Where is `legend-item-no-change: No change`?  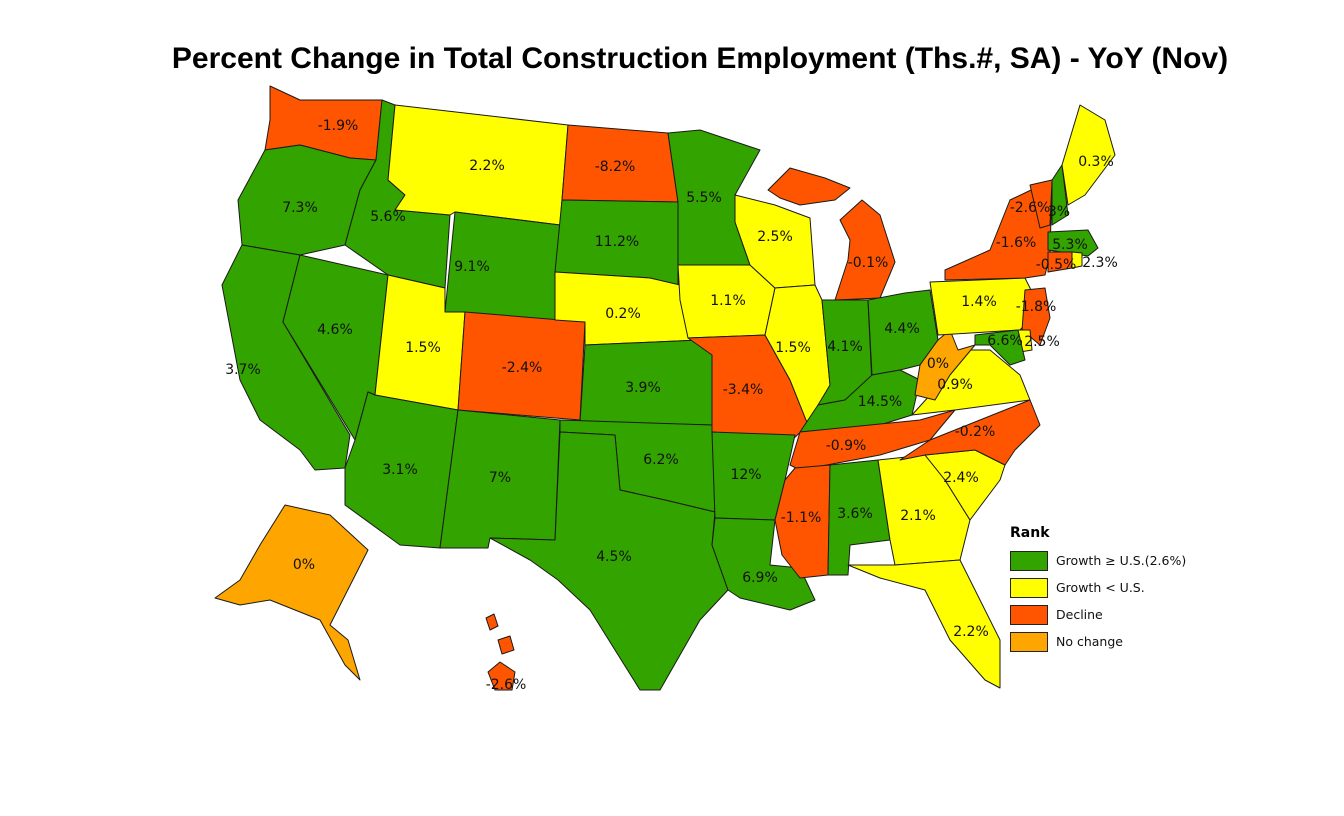 legend-item-no-change: No change is located at coordinates (1098, 641).